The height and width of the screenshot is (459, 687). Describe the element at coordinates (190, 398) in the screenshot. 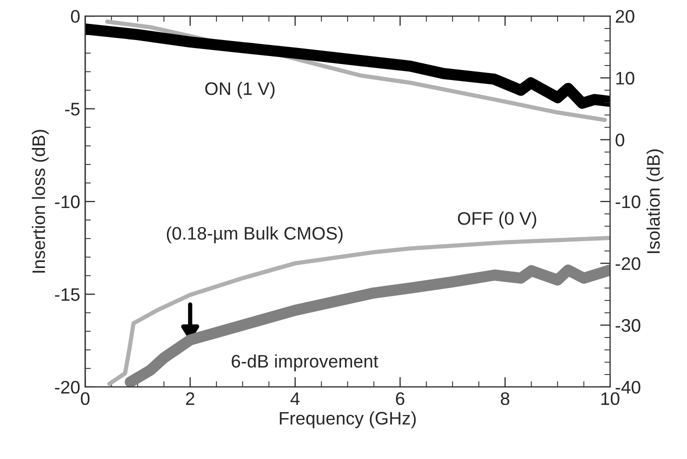

I see `x-tick-label: 2` at that location.